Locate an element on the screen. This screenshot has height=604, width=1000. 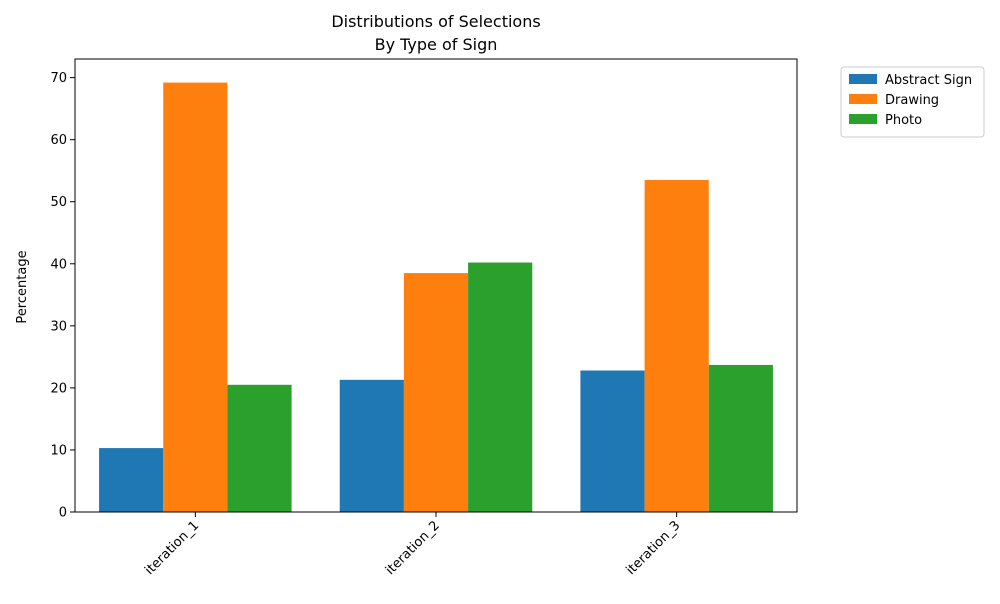
legend-label: Drawing is located at coordinates (912, 100).